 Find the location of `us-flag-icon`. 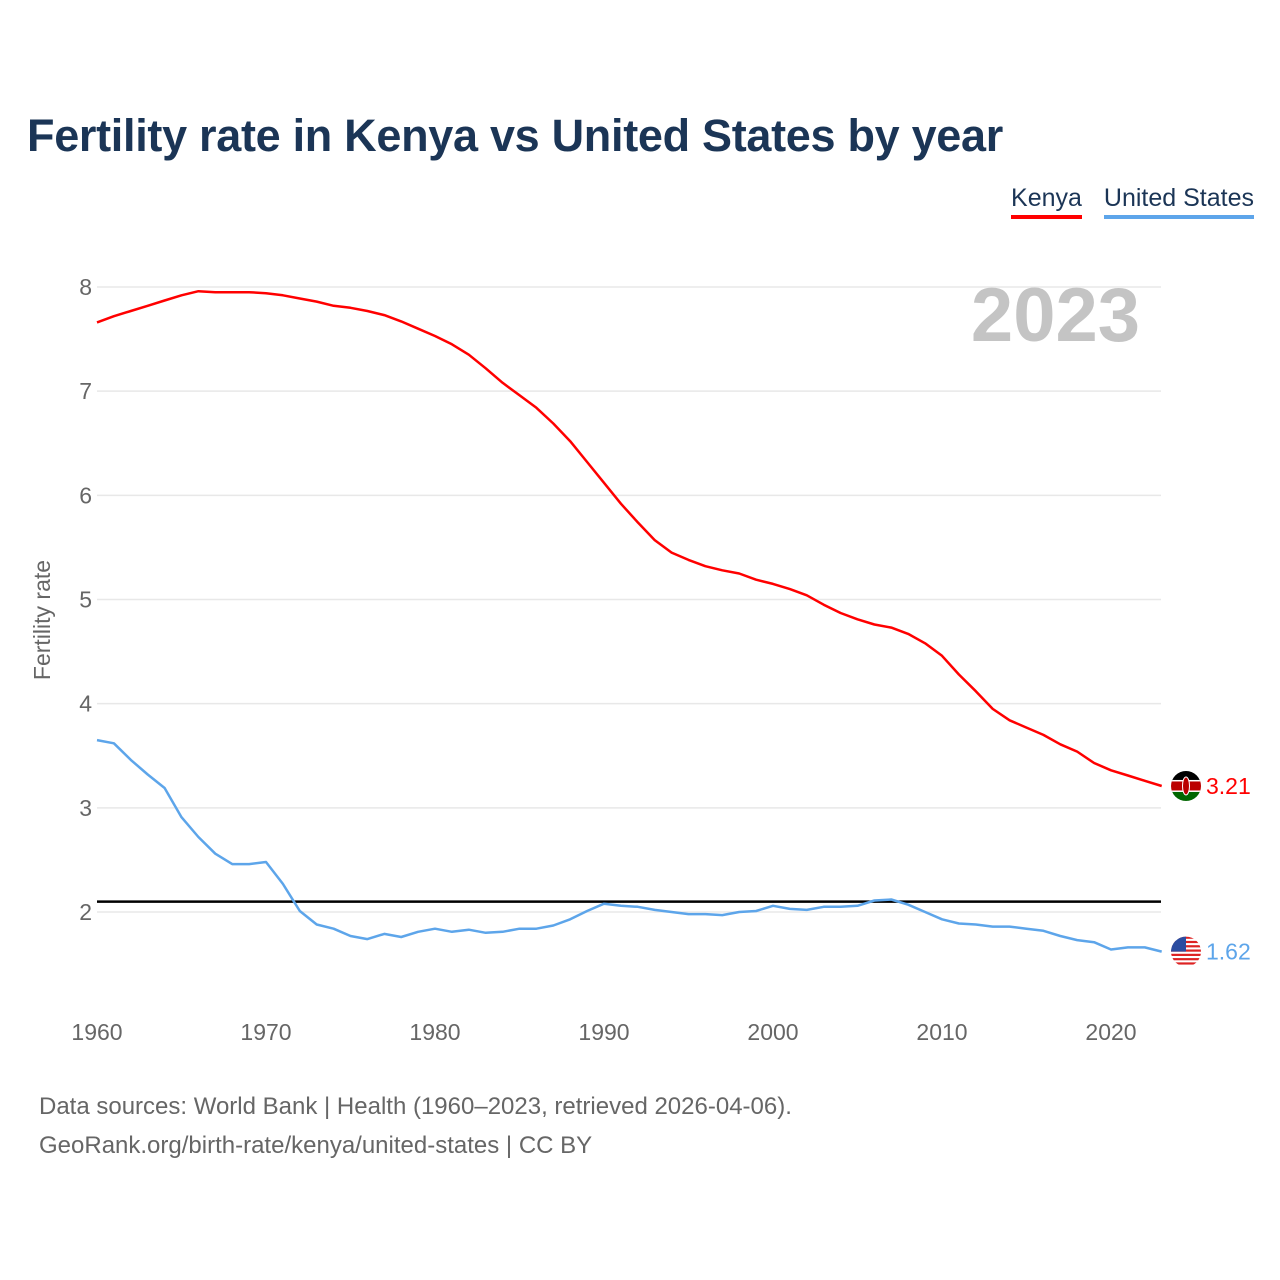

us-flag-icon is located at coordinates (1186, 951).